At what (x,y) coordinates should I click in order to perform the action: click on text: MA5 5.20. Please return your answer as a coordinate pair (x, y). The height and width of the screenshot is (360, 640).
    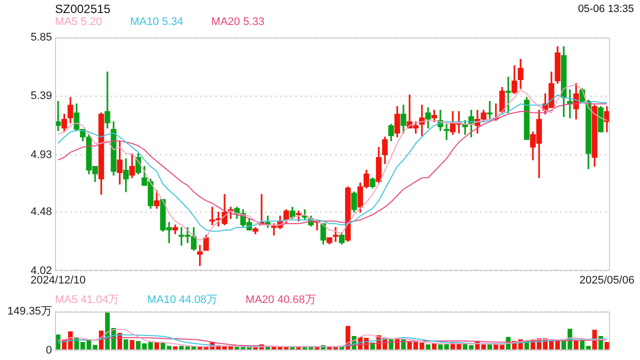
    Looking at the image, I should click on (78, 22).